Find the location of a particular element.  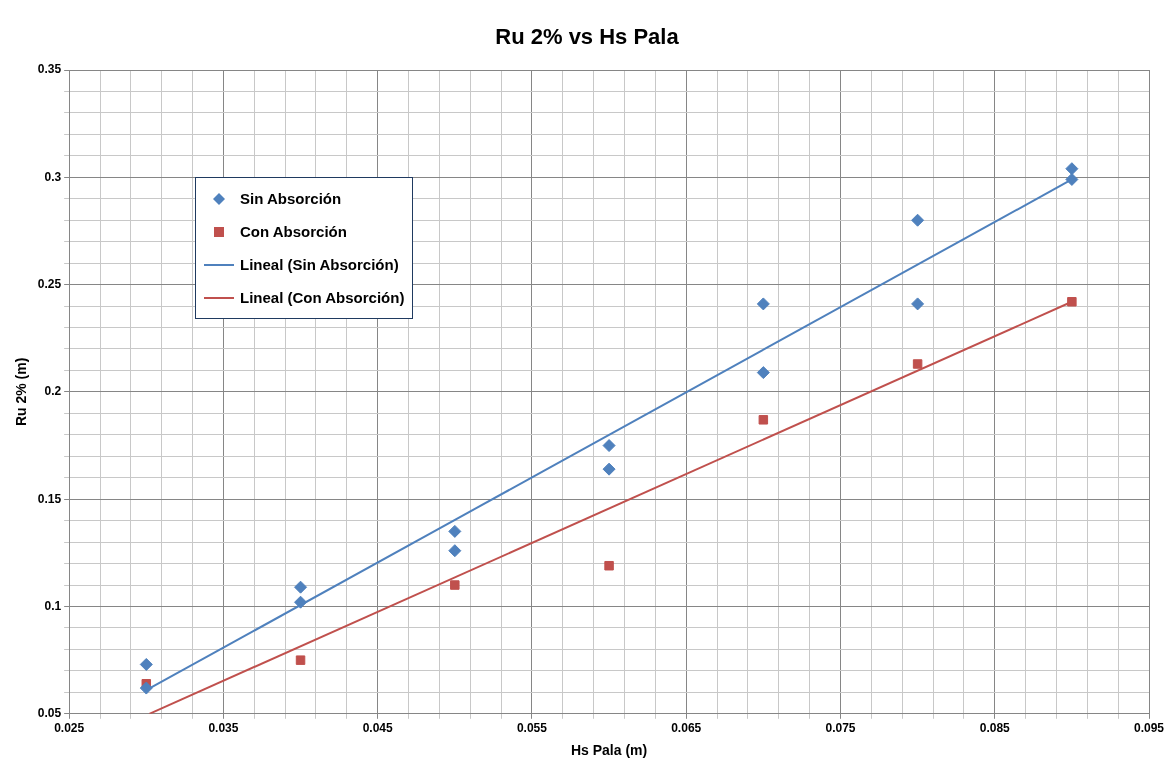

y-tick-label: 0.2 is located at coordinates (53, 391).